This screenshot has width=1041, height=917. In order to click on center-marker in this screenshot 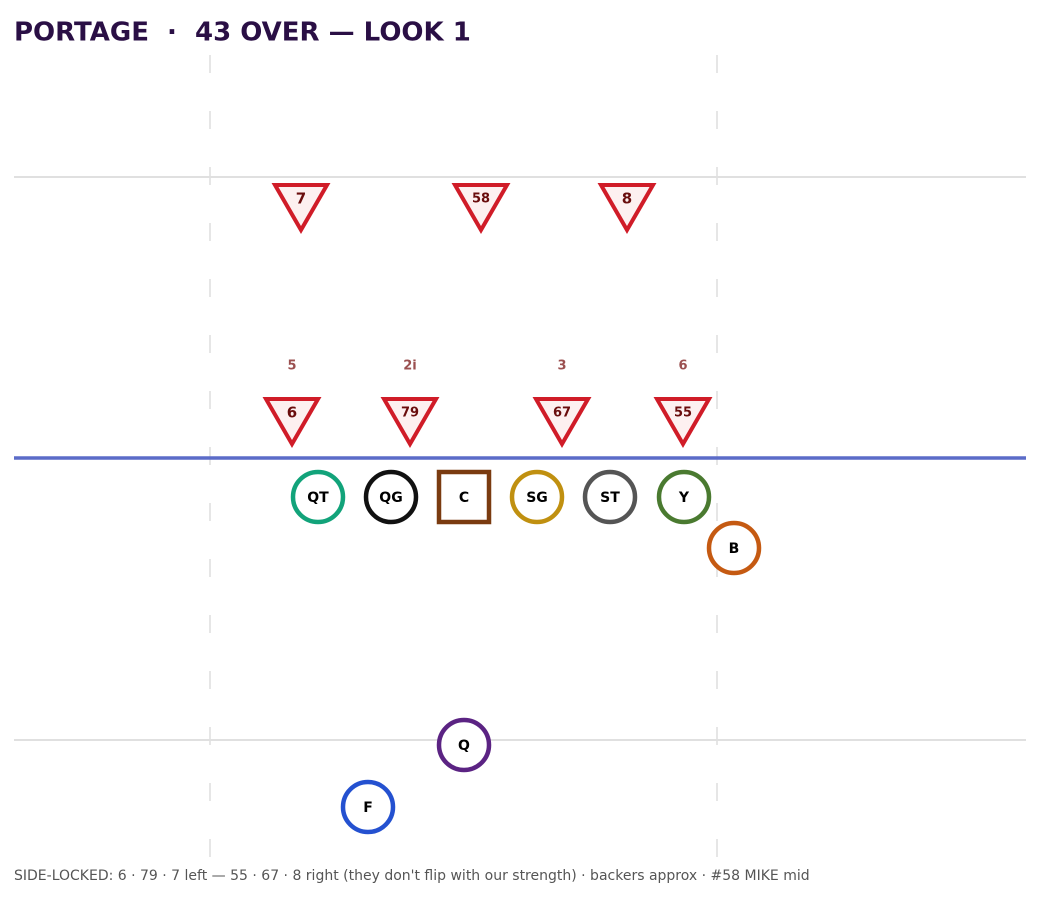, I will do `click(464, 497)`.